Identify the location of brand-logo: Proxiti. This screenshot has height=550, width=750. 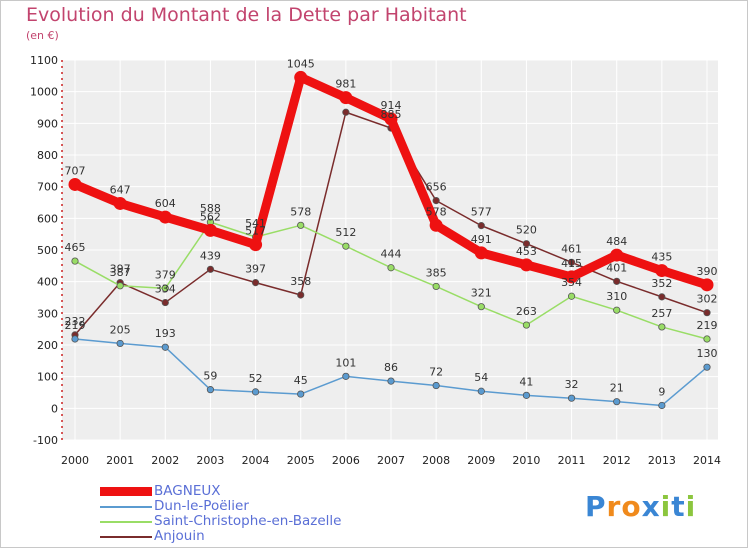
(640, 506).